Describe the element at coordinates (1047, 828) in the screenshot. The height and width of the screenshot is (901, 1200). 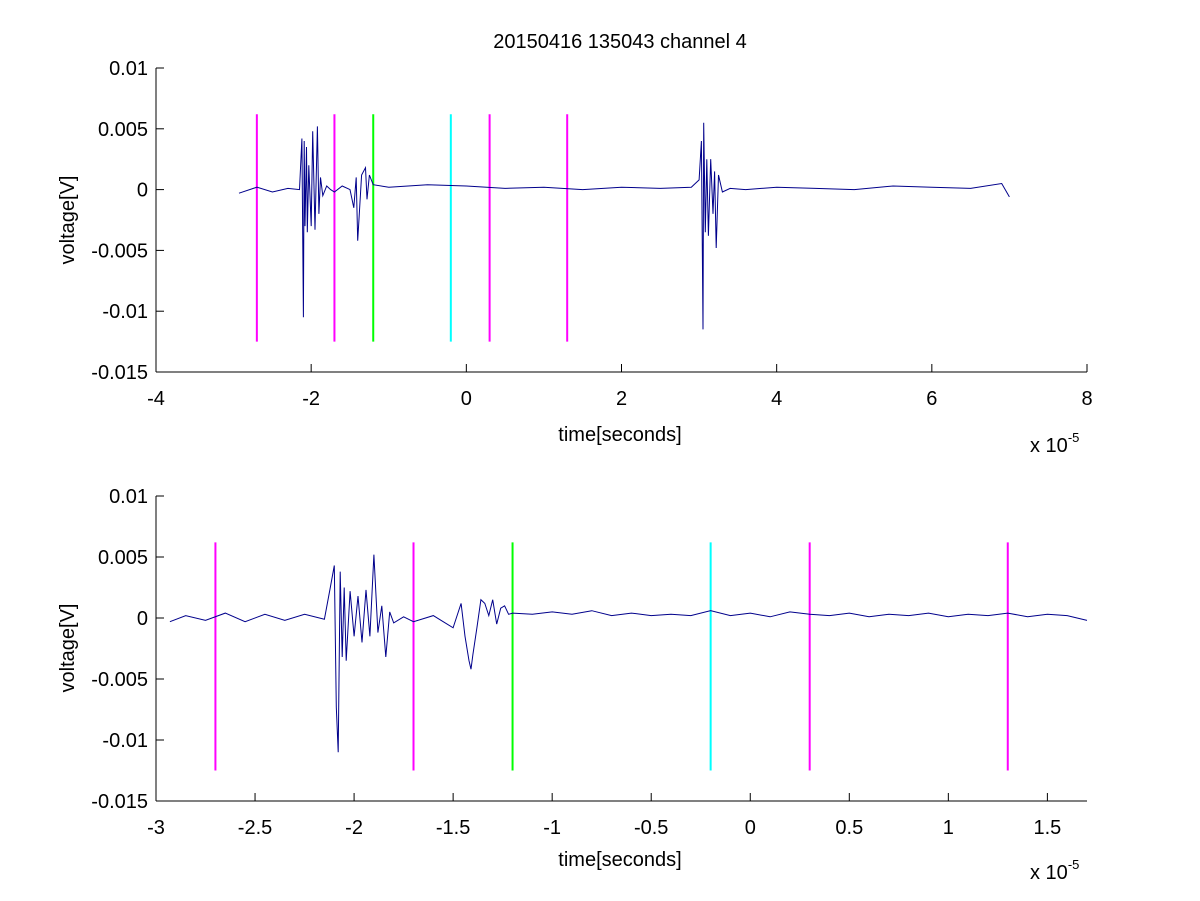
I see `x-tick-label: 1.5` at that location.